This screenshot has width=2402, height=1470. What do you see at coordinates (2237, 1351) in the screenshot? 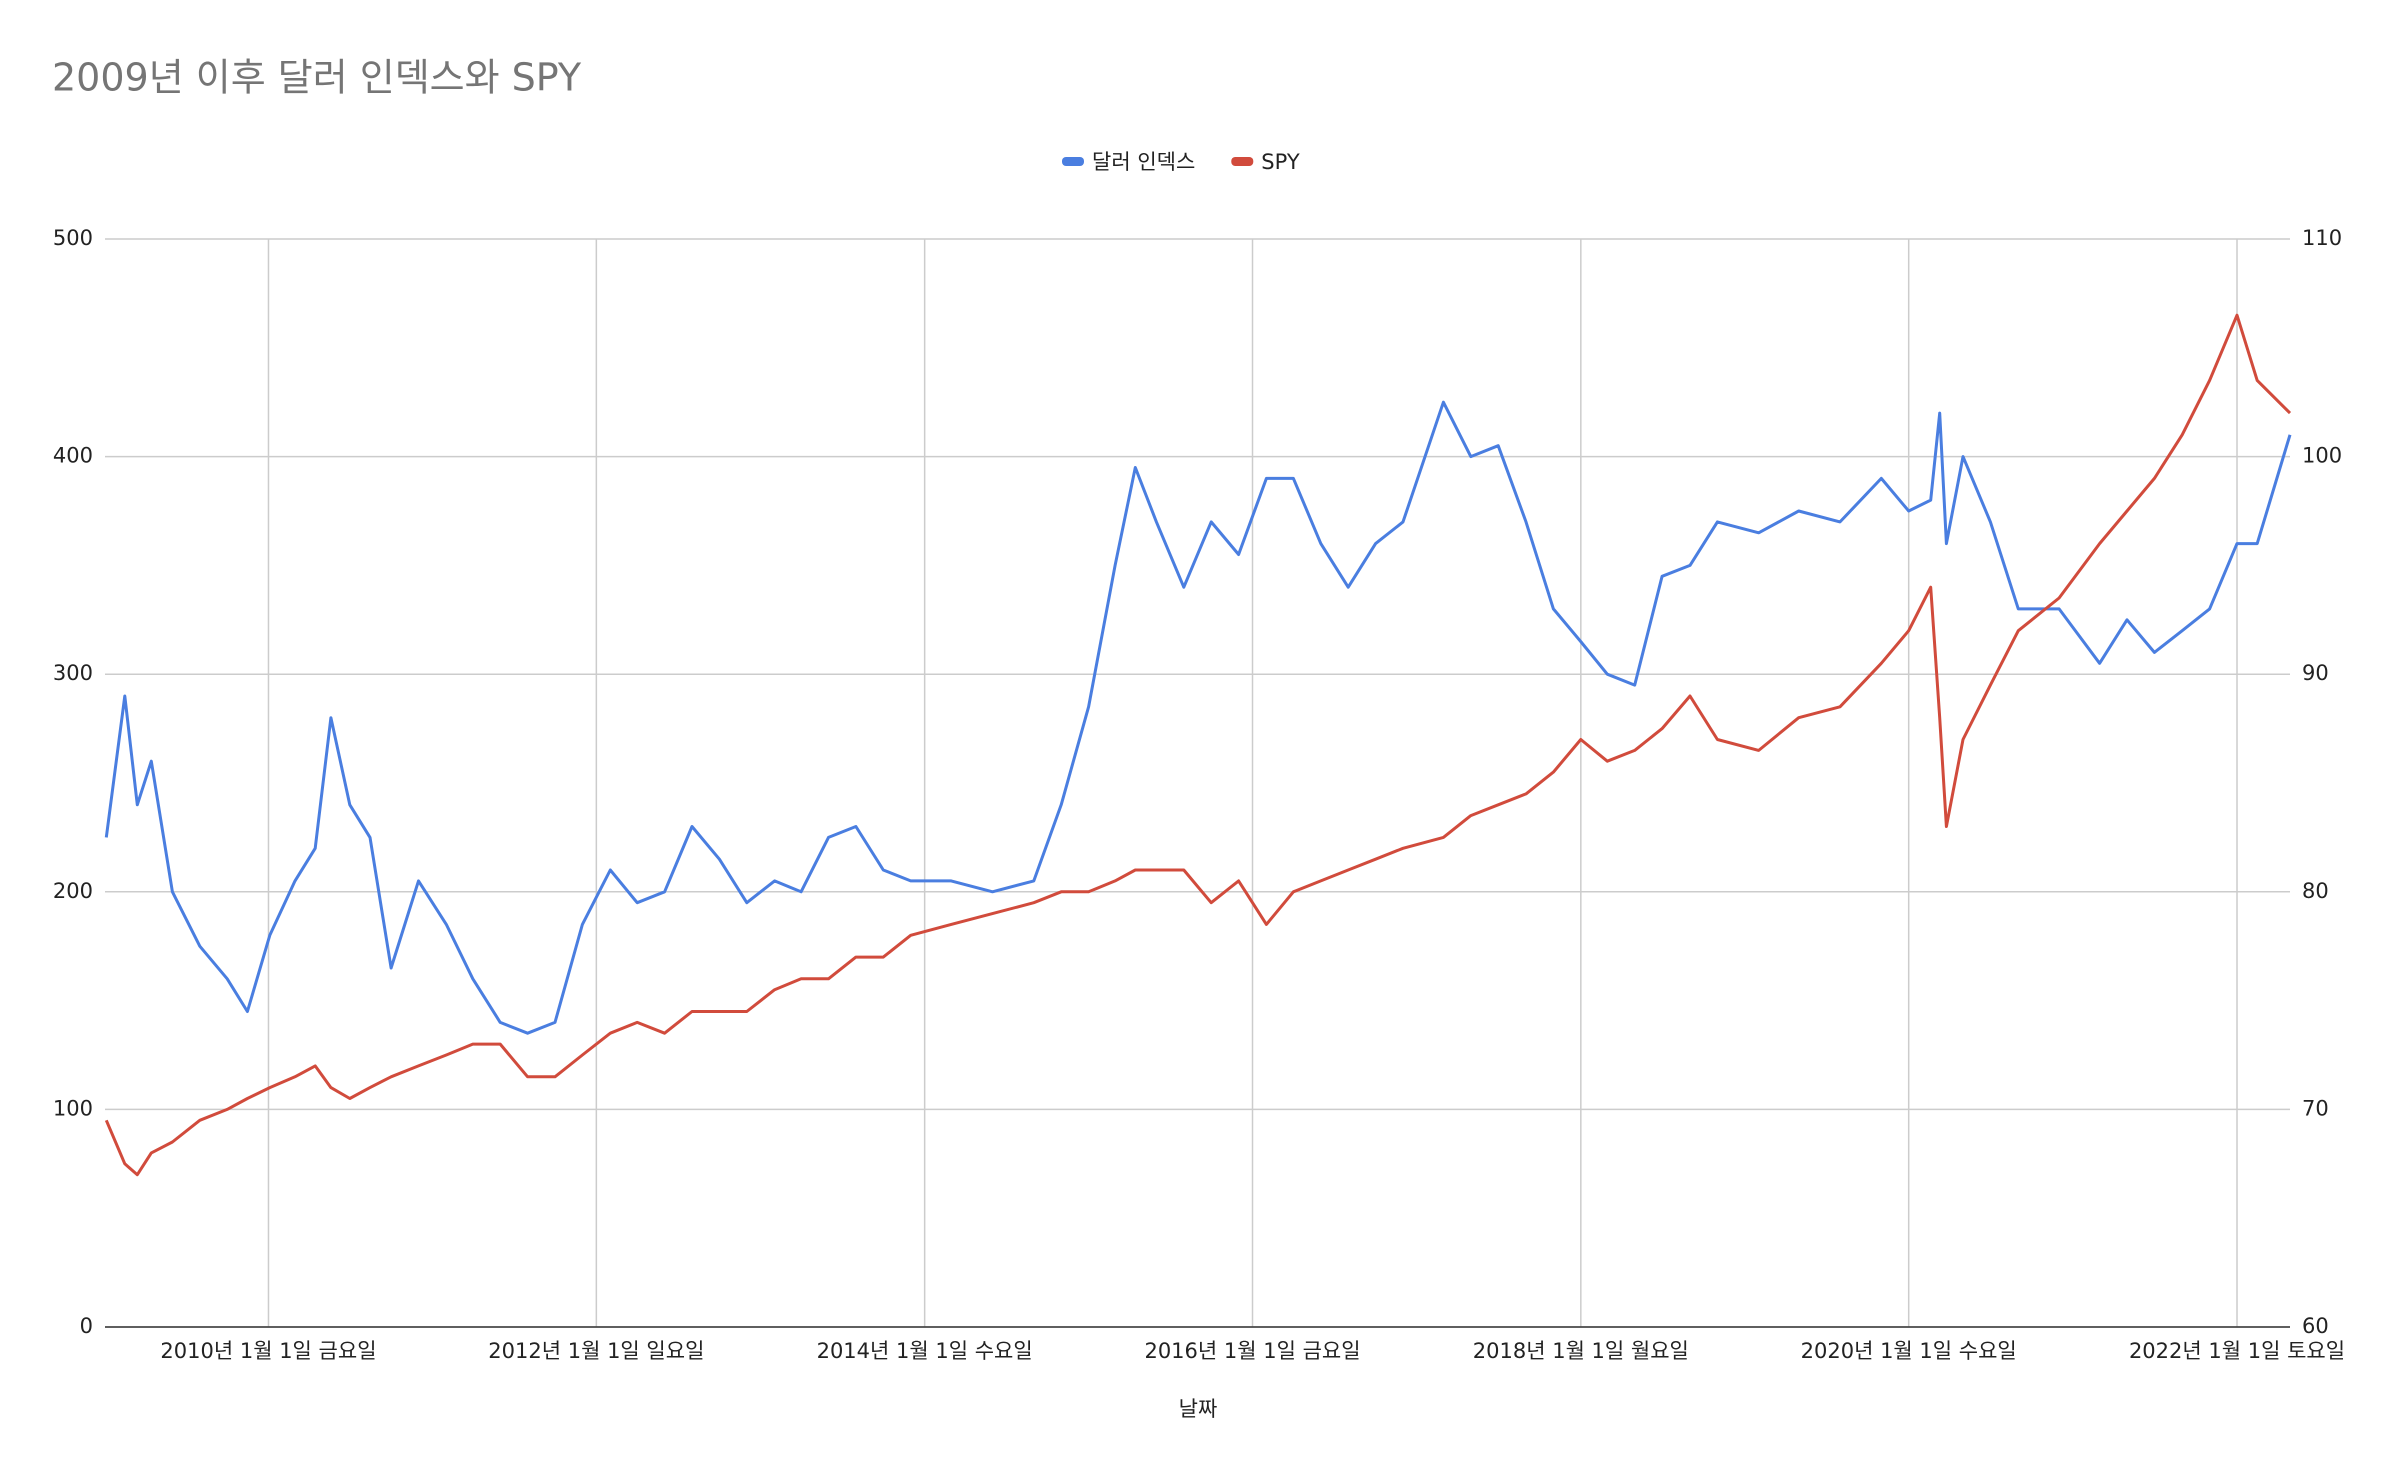
I see `x-tick-label: 2022년 1월 1일 토요일` at bounding box center [2237, 1351].